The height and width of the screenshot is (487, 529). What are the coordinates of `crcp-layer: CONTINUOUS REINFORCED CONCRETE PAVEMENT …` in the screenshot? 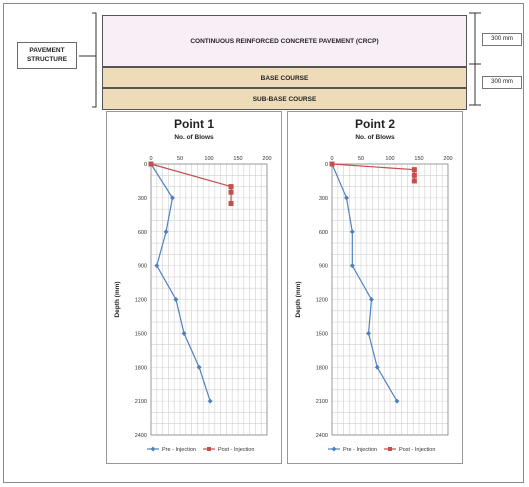 It's located at (284, 41).